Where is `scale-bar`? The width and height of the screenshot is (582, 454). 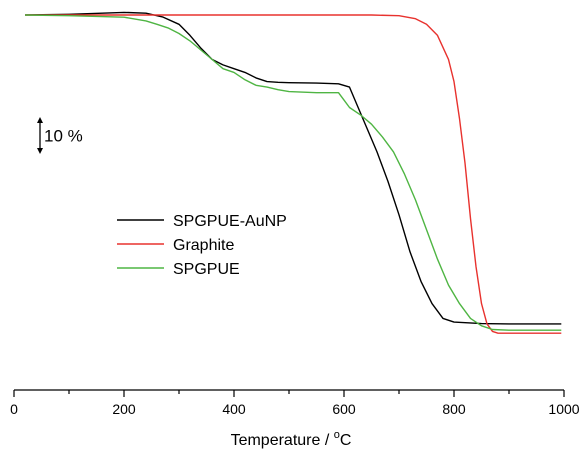
scale-bar is located at coordinates (40, 135).